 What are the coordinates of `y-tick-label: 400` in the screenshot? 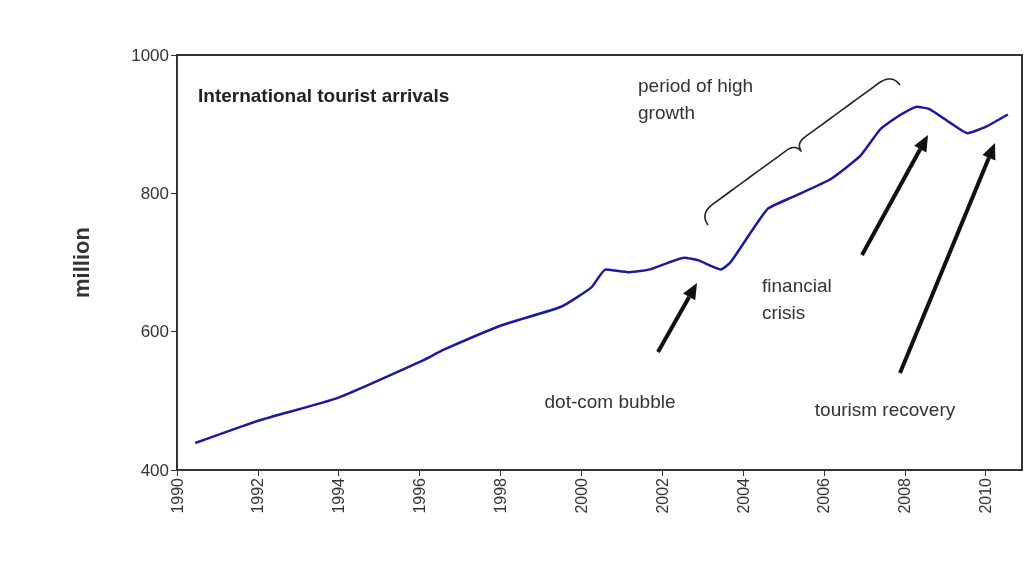 It's located at (154, 470).